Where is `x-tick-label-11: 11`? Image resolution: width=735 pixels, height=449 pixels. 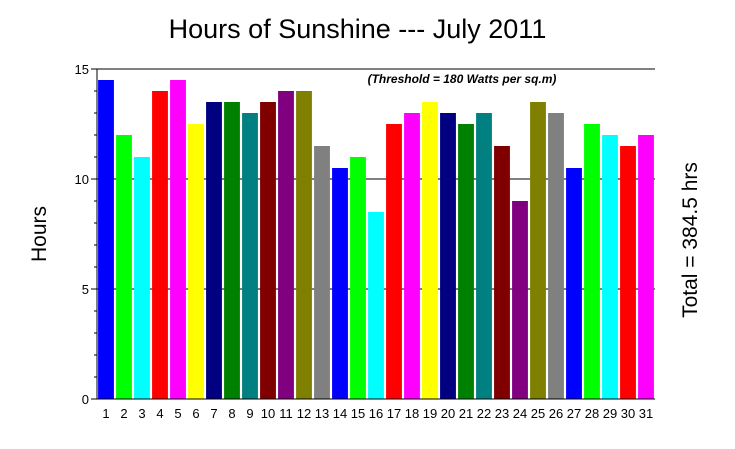 x-tick-label-11: 11 is located at coordinates (286, 413).